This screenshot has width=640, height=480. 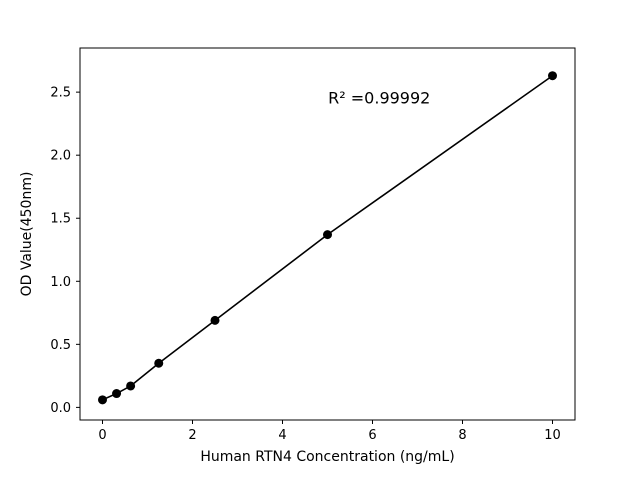 I want to click on x-tick-label: 2, so click(x=192, y=435).